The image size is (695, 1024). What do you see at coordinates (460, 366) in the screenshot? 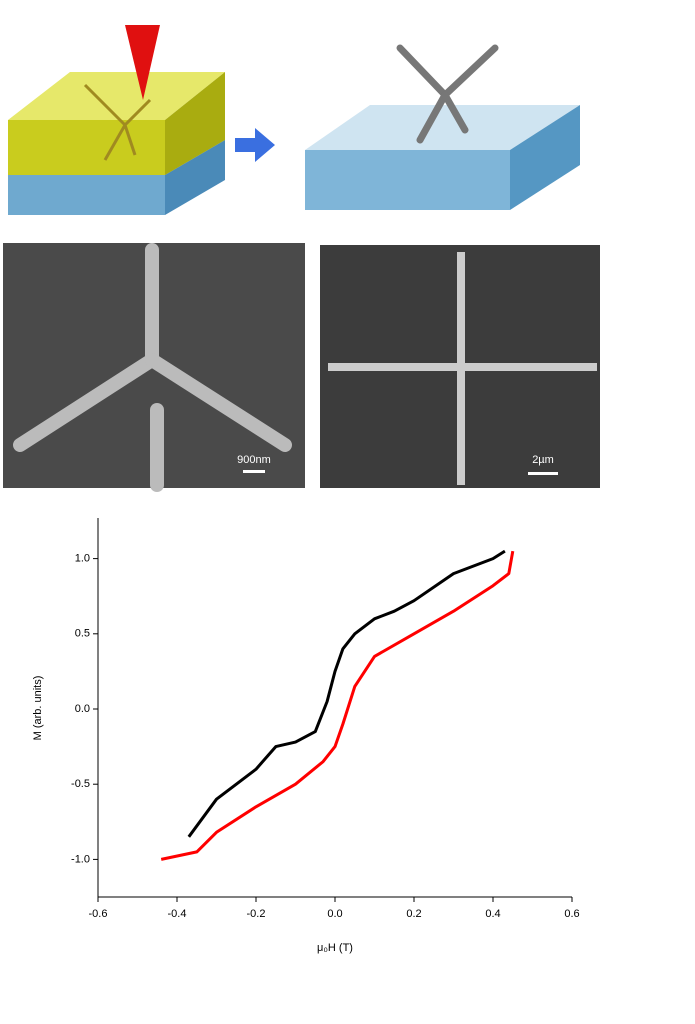
I see `sem-image-right: 2µm` at bounding box center [460, 366].